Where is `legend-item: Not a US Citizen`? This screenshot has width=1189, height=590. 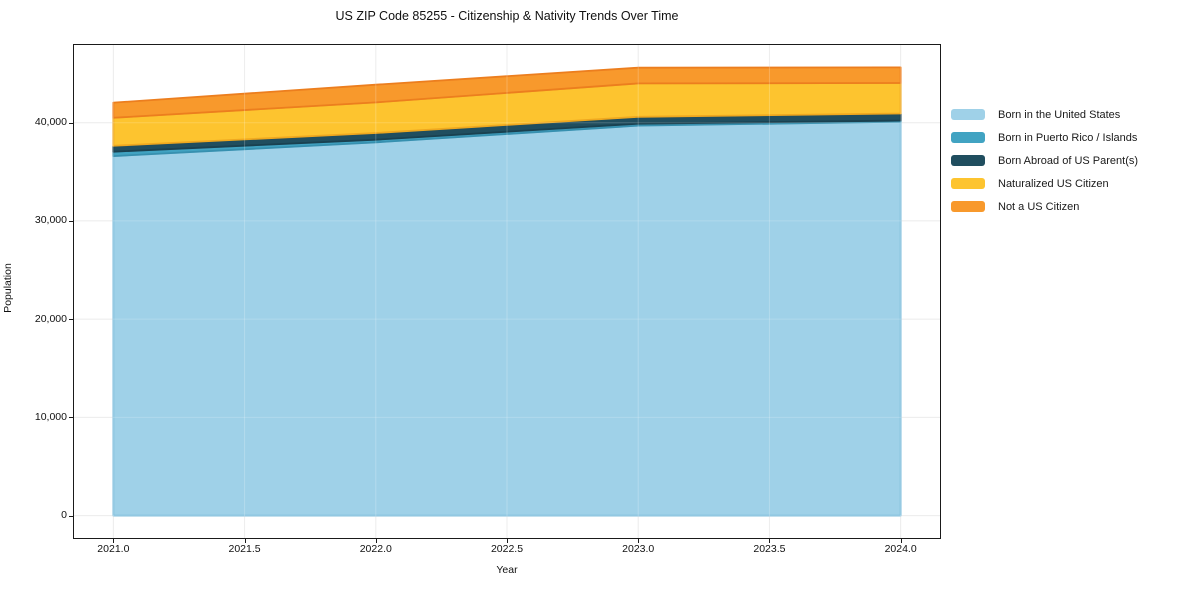
legend-item: Not a US Citizen is located at coordinates (1044, 206).